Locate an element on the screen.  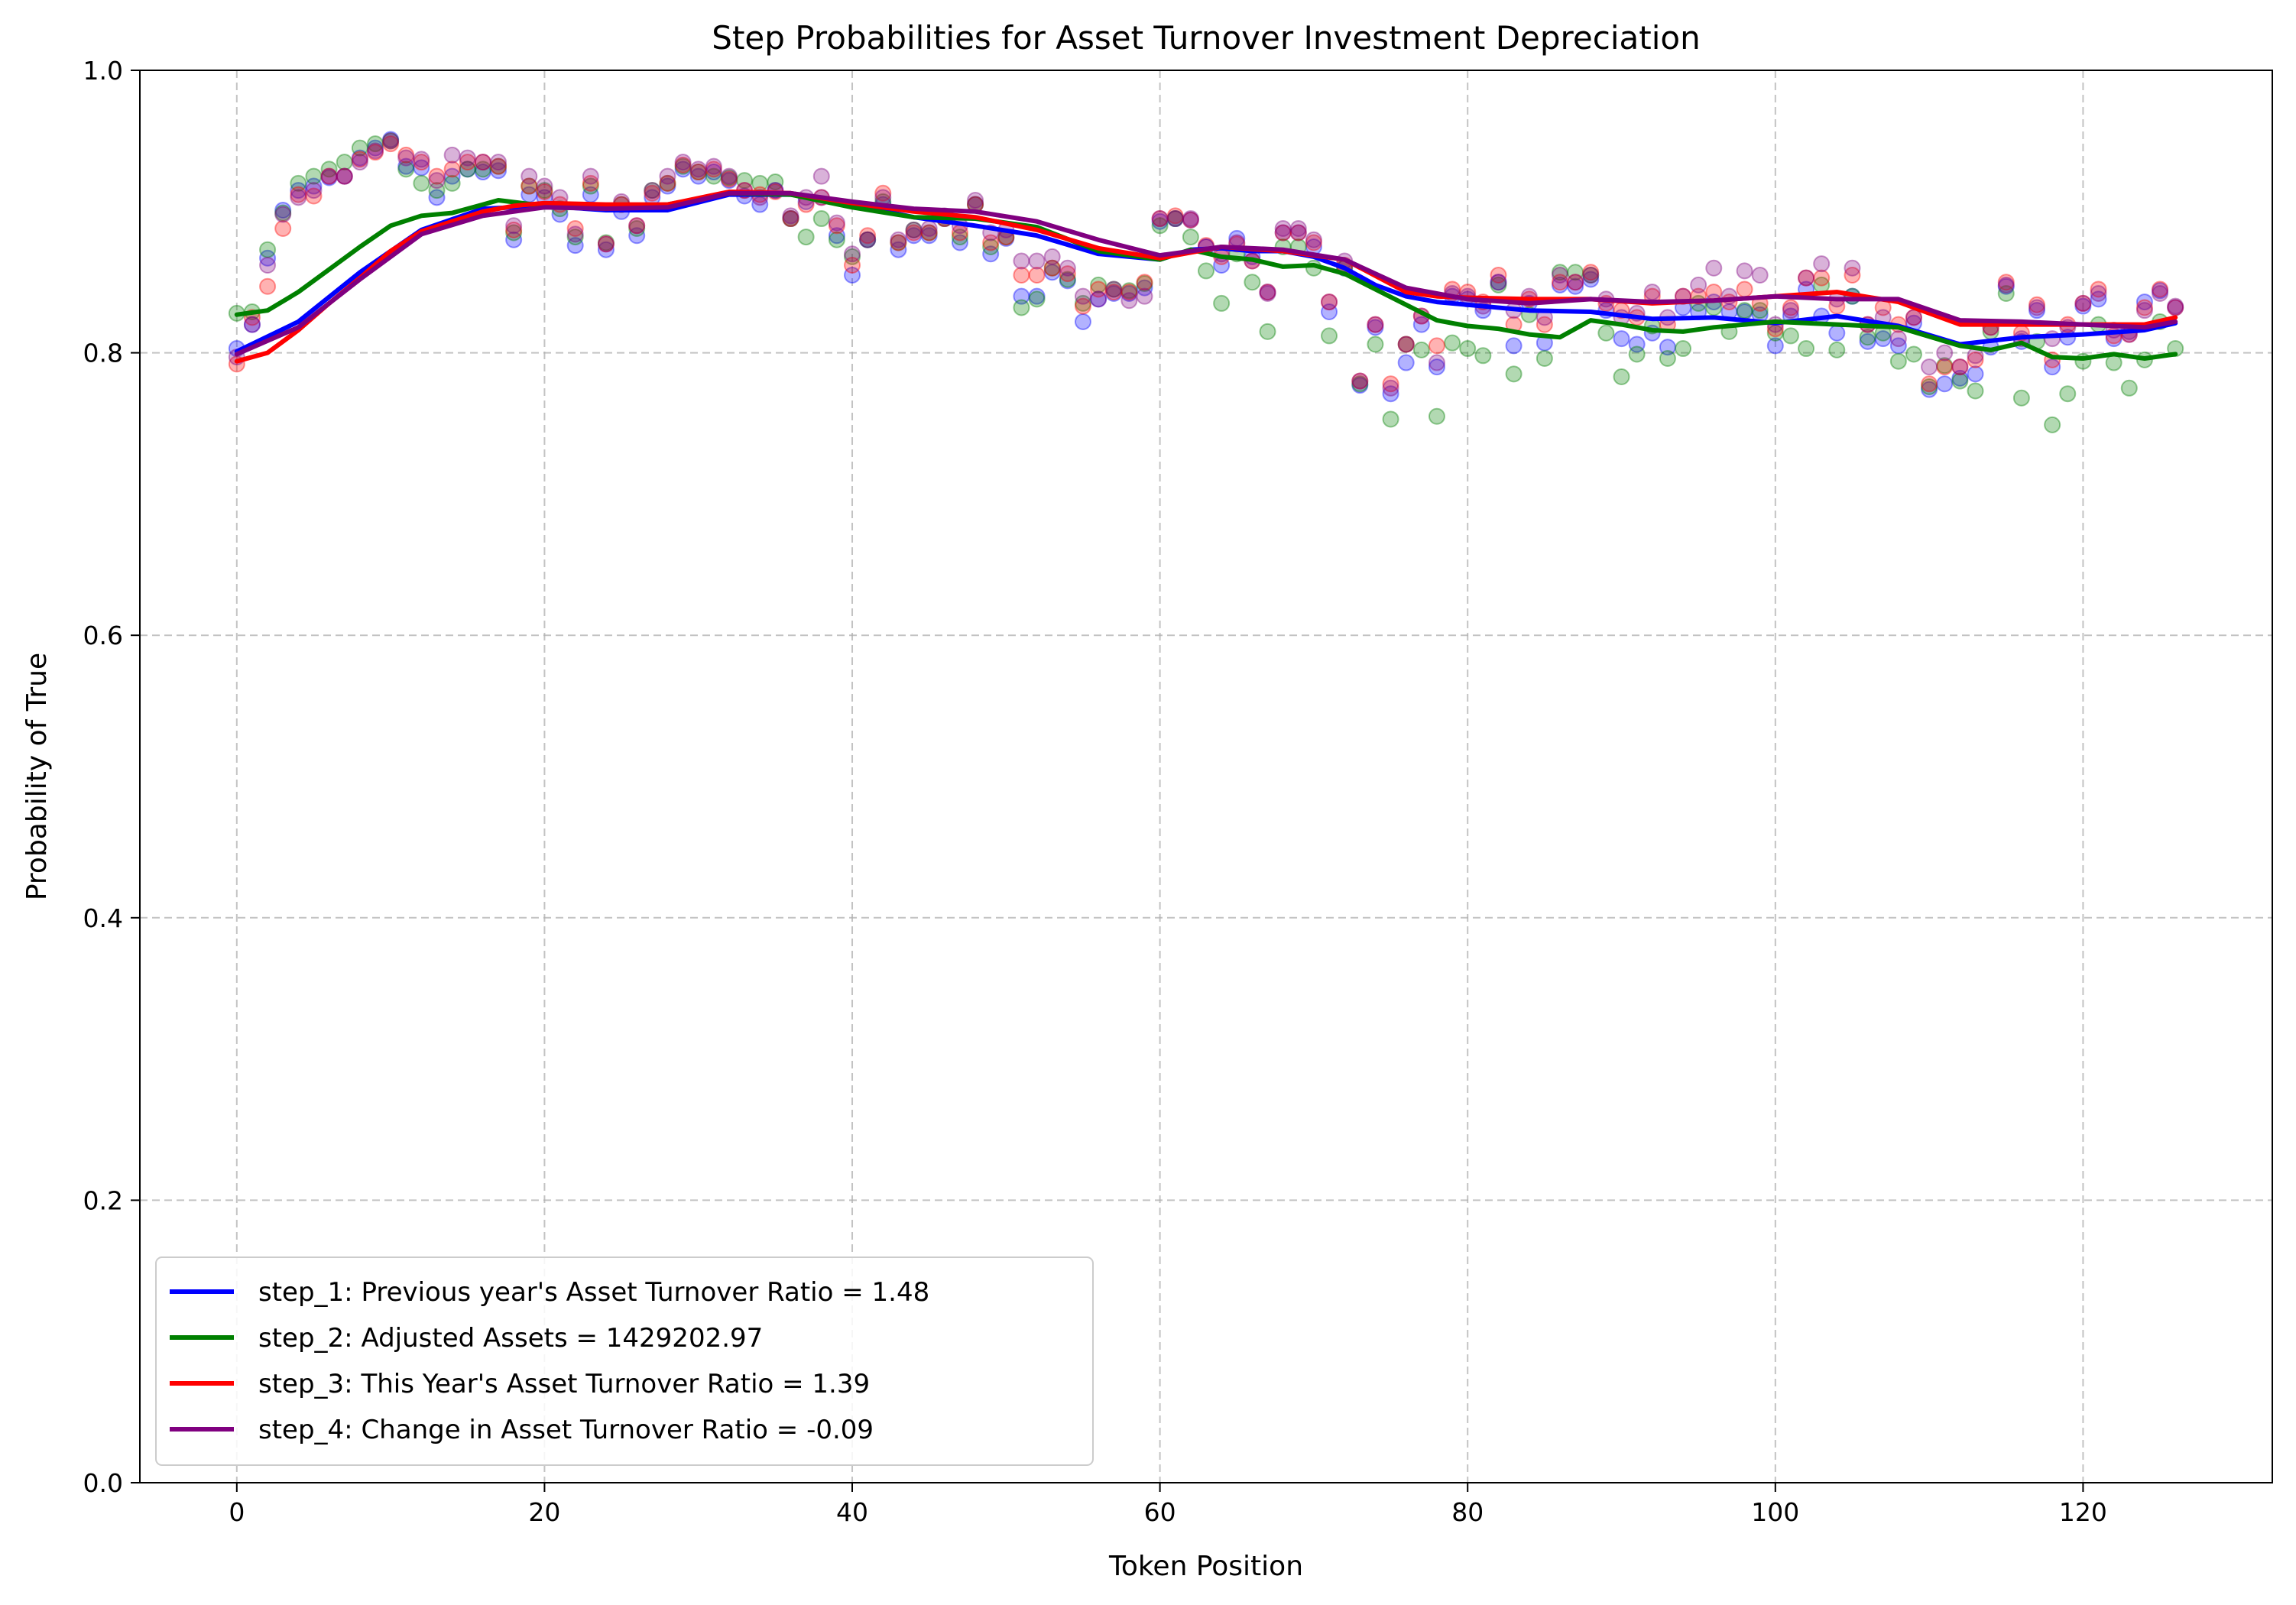
x-tick-label: 80 is located at coordinates (1467, 1512).